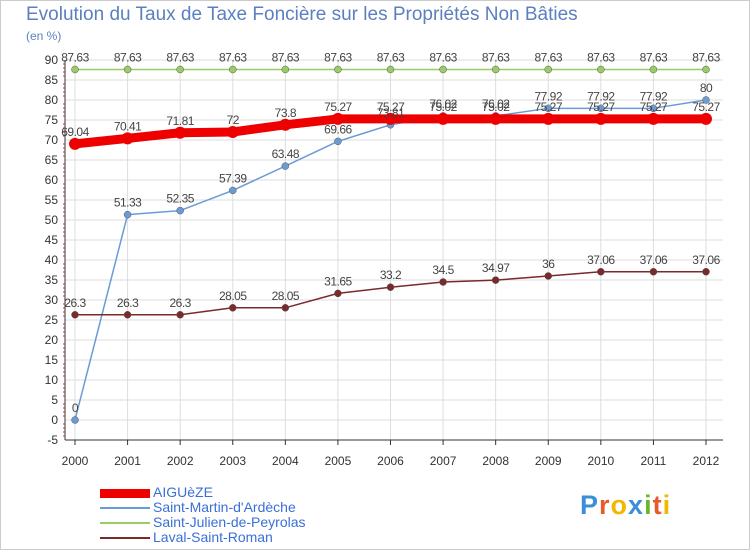 Image resolution: width=750 pixels, height=550 pixels. Describe the element at coordinates (496, 268) in the screenshot. I see `data-label-laval: 34.97` at that location.